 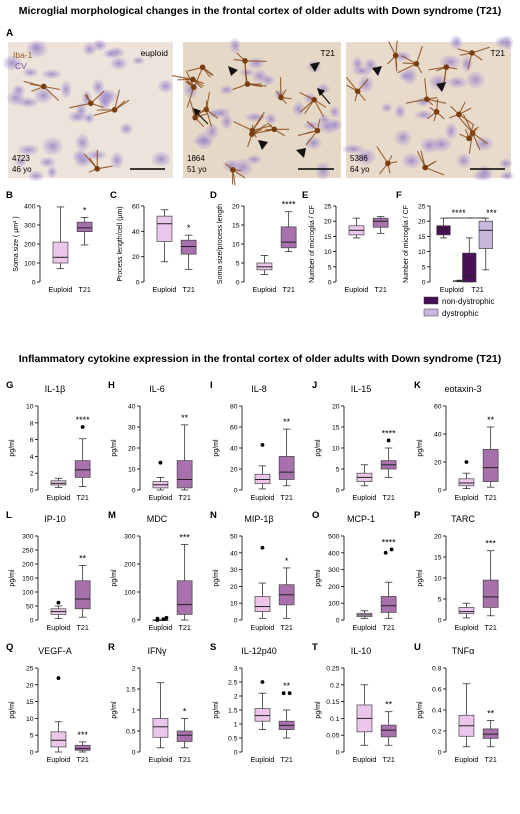 What do you see at coordinates (184, 537) in the screenshot?
I see `significance-marker: ***` at bounding box center [184, 537].